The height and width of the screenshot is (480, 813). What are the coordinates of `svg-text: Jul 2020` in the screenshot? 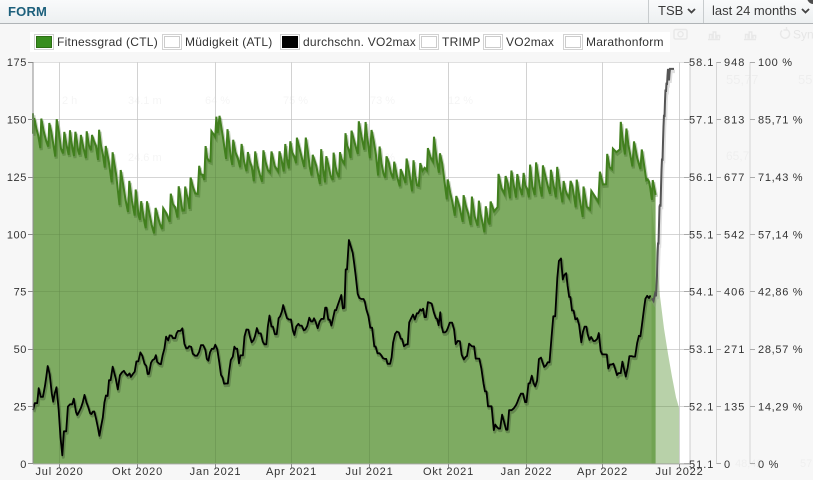 It's located at (60, 472).